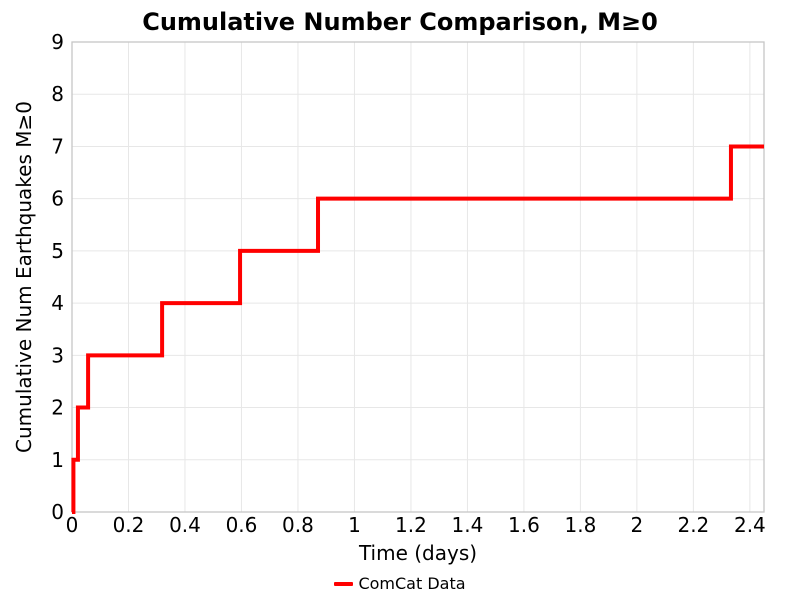 This screenshot has width=800, height=600. Describe the element at coordinates (400, 22) in the screenshot. I see `chart-title: Cumulative Number Comparison, M≥0` at that location.